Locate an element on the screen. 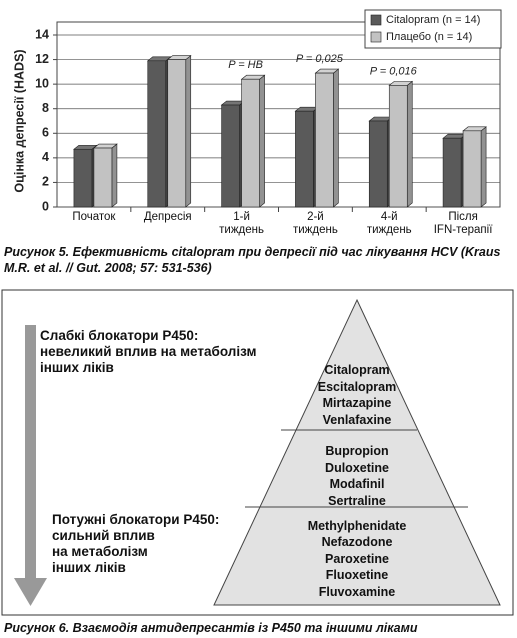 This screenshot has width=517, height=638. y-tick-label: 10 is located at coordinates (42, 83).